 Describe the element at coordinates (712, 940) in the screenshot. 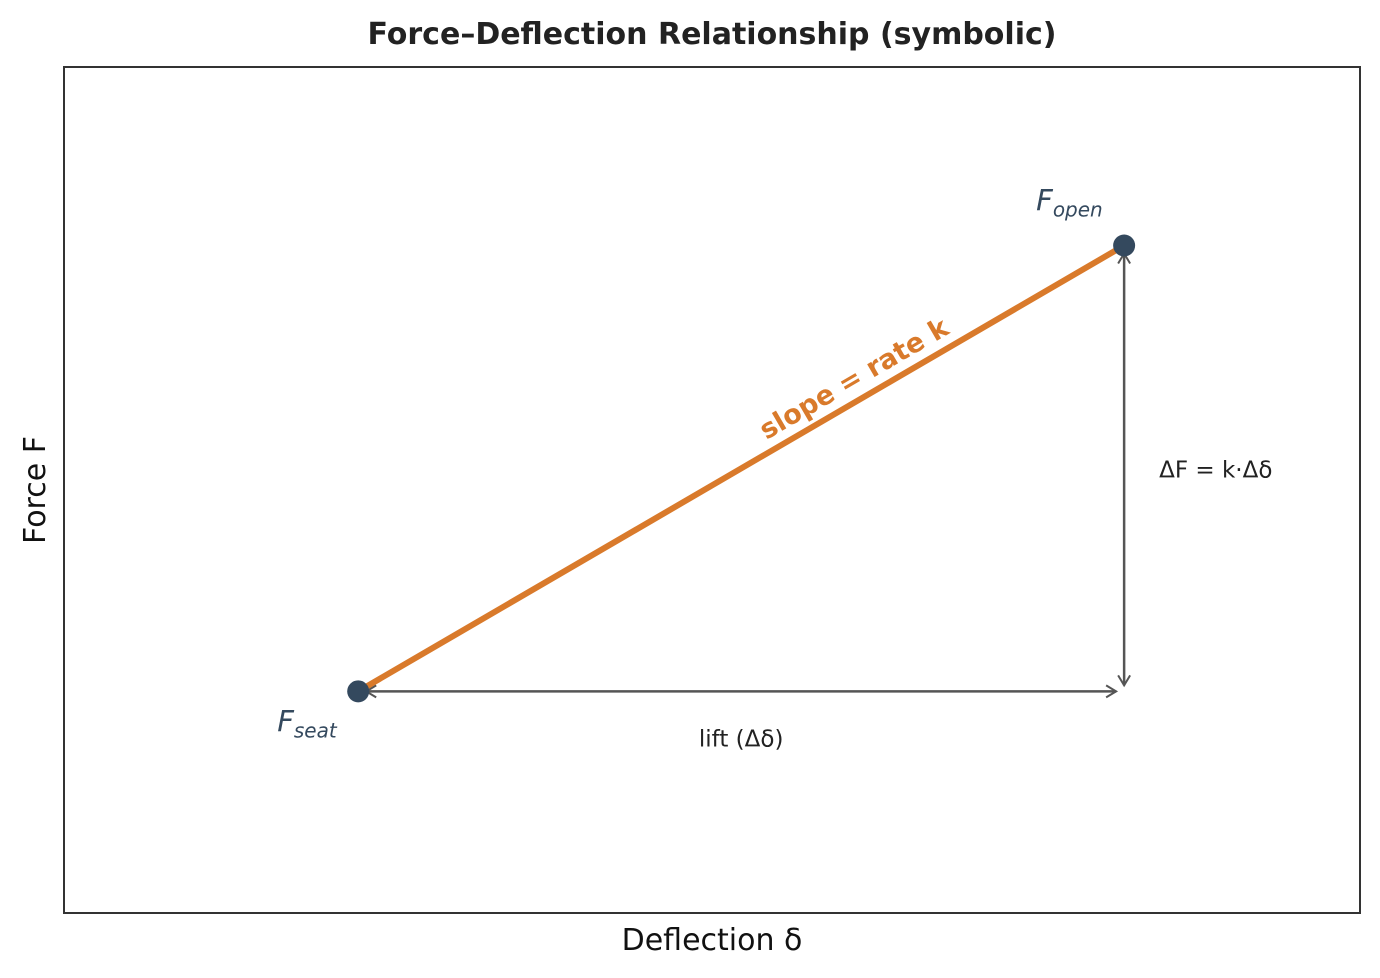

I see `x-axis-label: Deflection δ` at that location.